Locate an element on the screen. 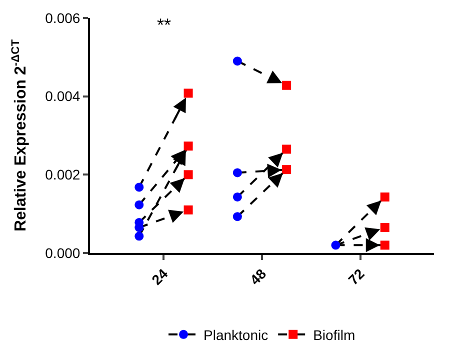 The image size is (454, 361). annotation: ** is located at coordinates (164, 25).